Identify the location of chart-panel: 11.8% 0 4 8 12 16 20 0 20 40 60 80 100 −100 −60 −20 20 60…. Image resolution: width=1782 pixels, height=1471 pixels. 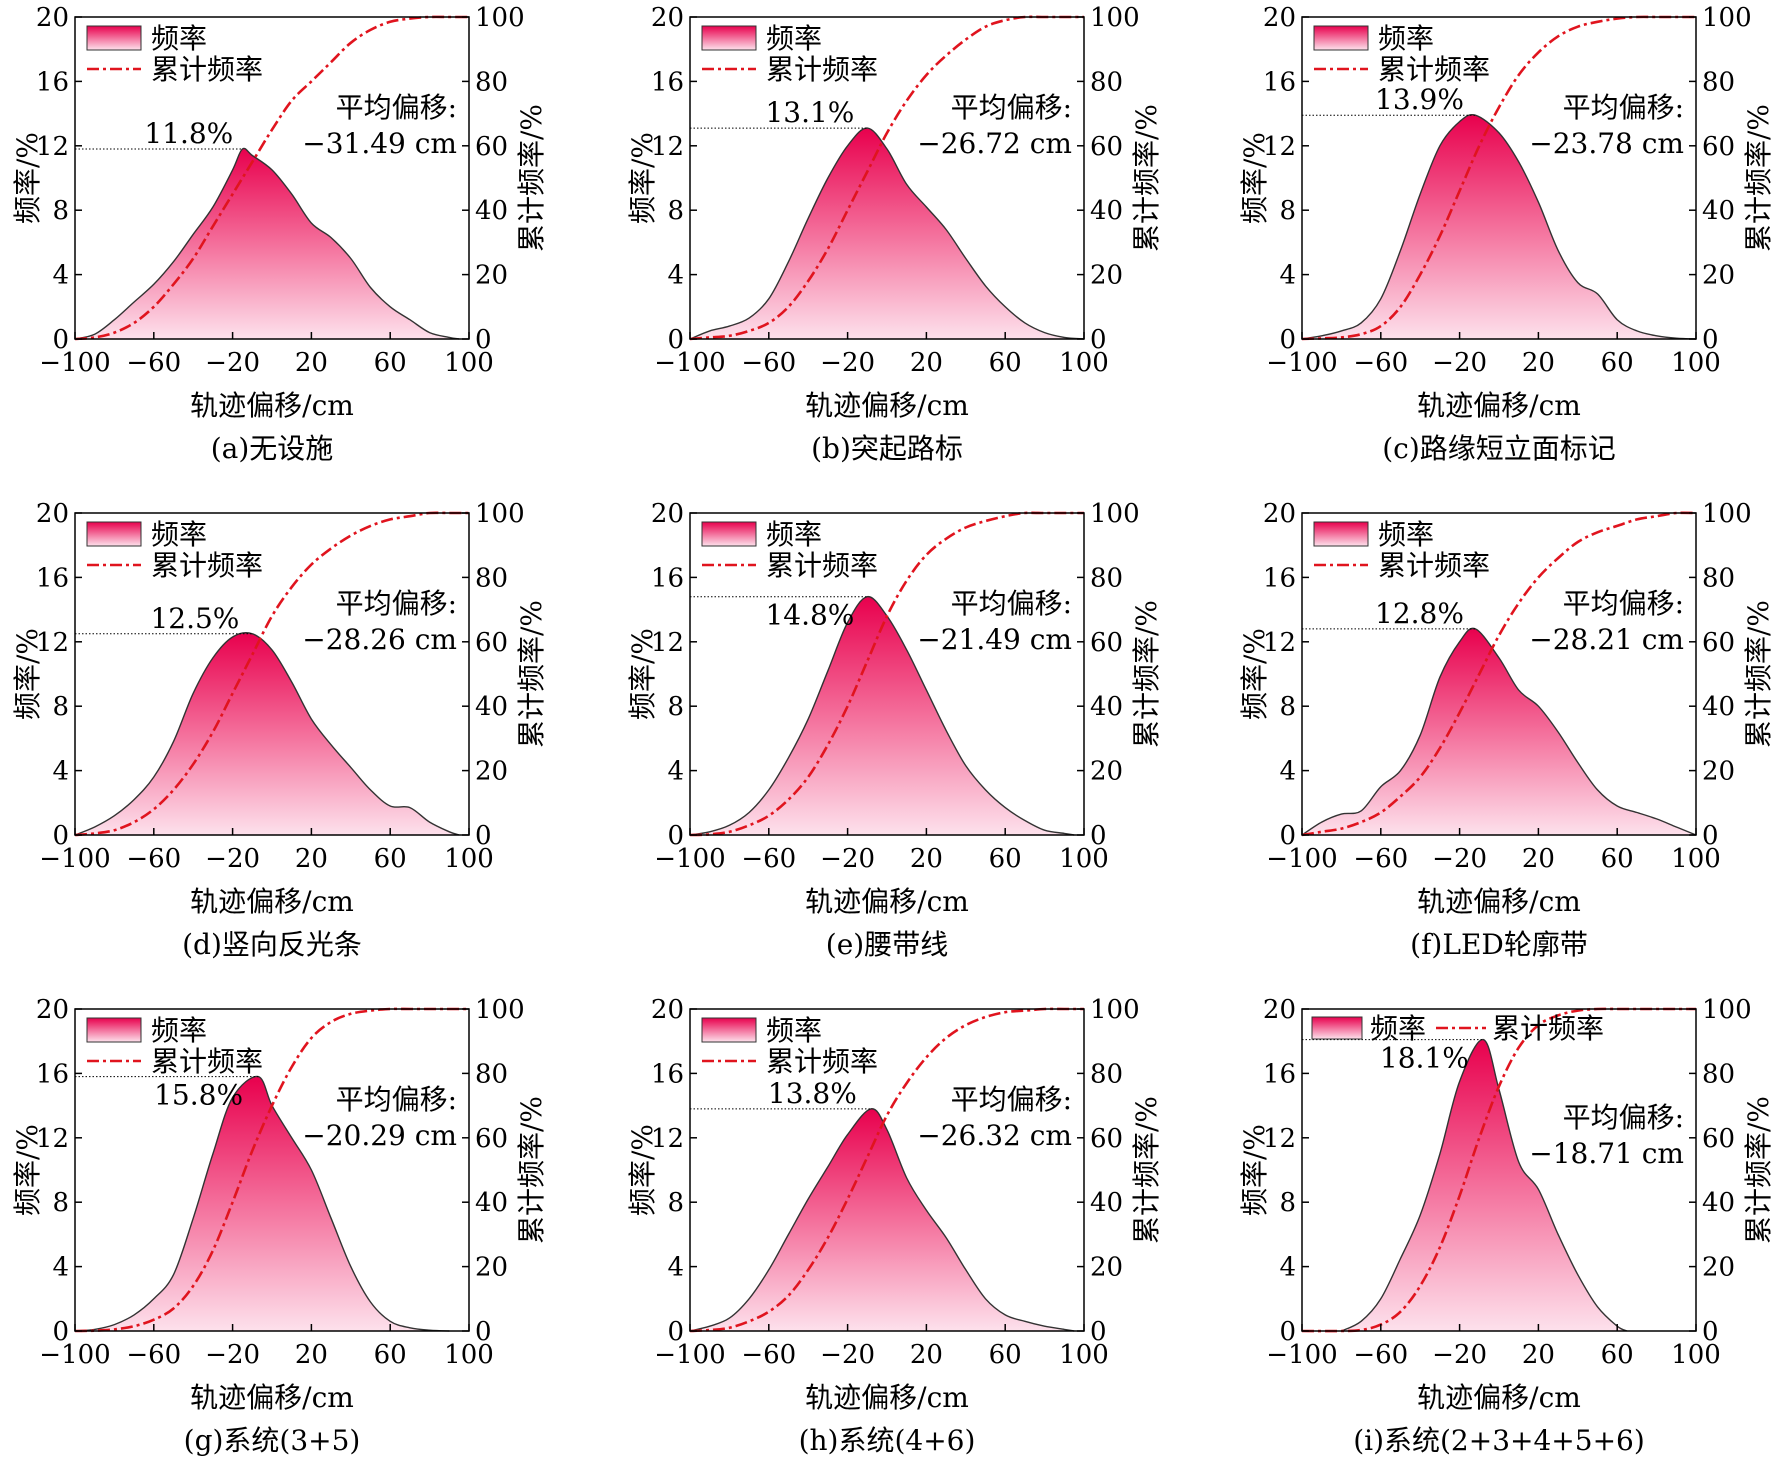
(279, 234).